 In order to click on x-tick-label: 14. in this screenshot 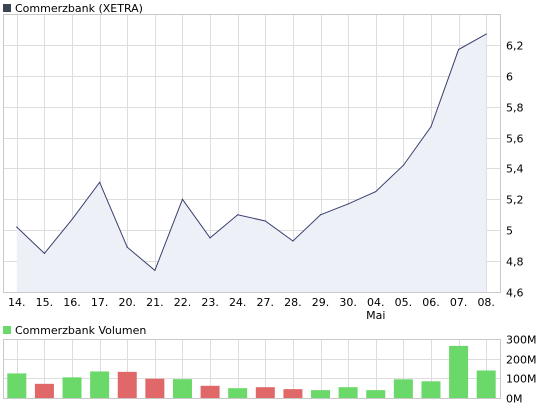, I will do `click(17, 302)`.